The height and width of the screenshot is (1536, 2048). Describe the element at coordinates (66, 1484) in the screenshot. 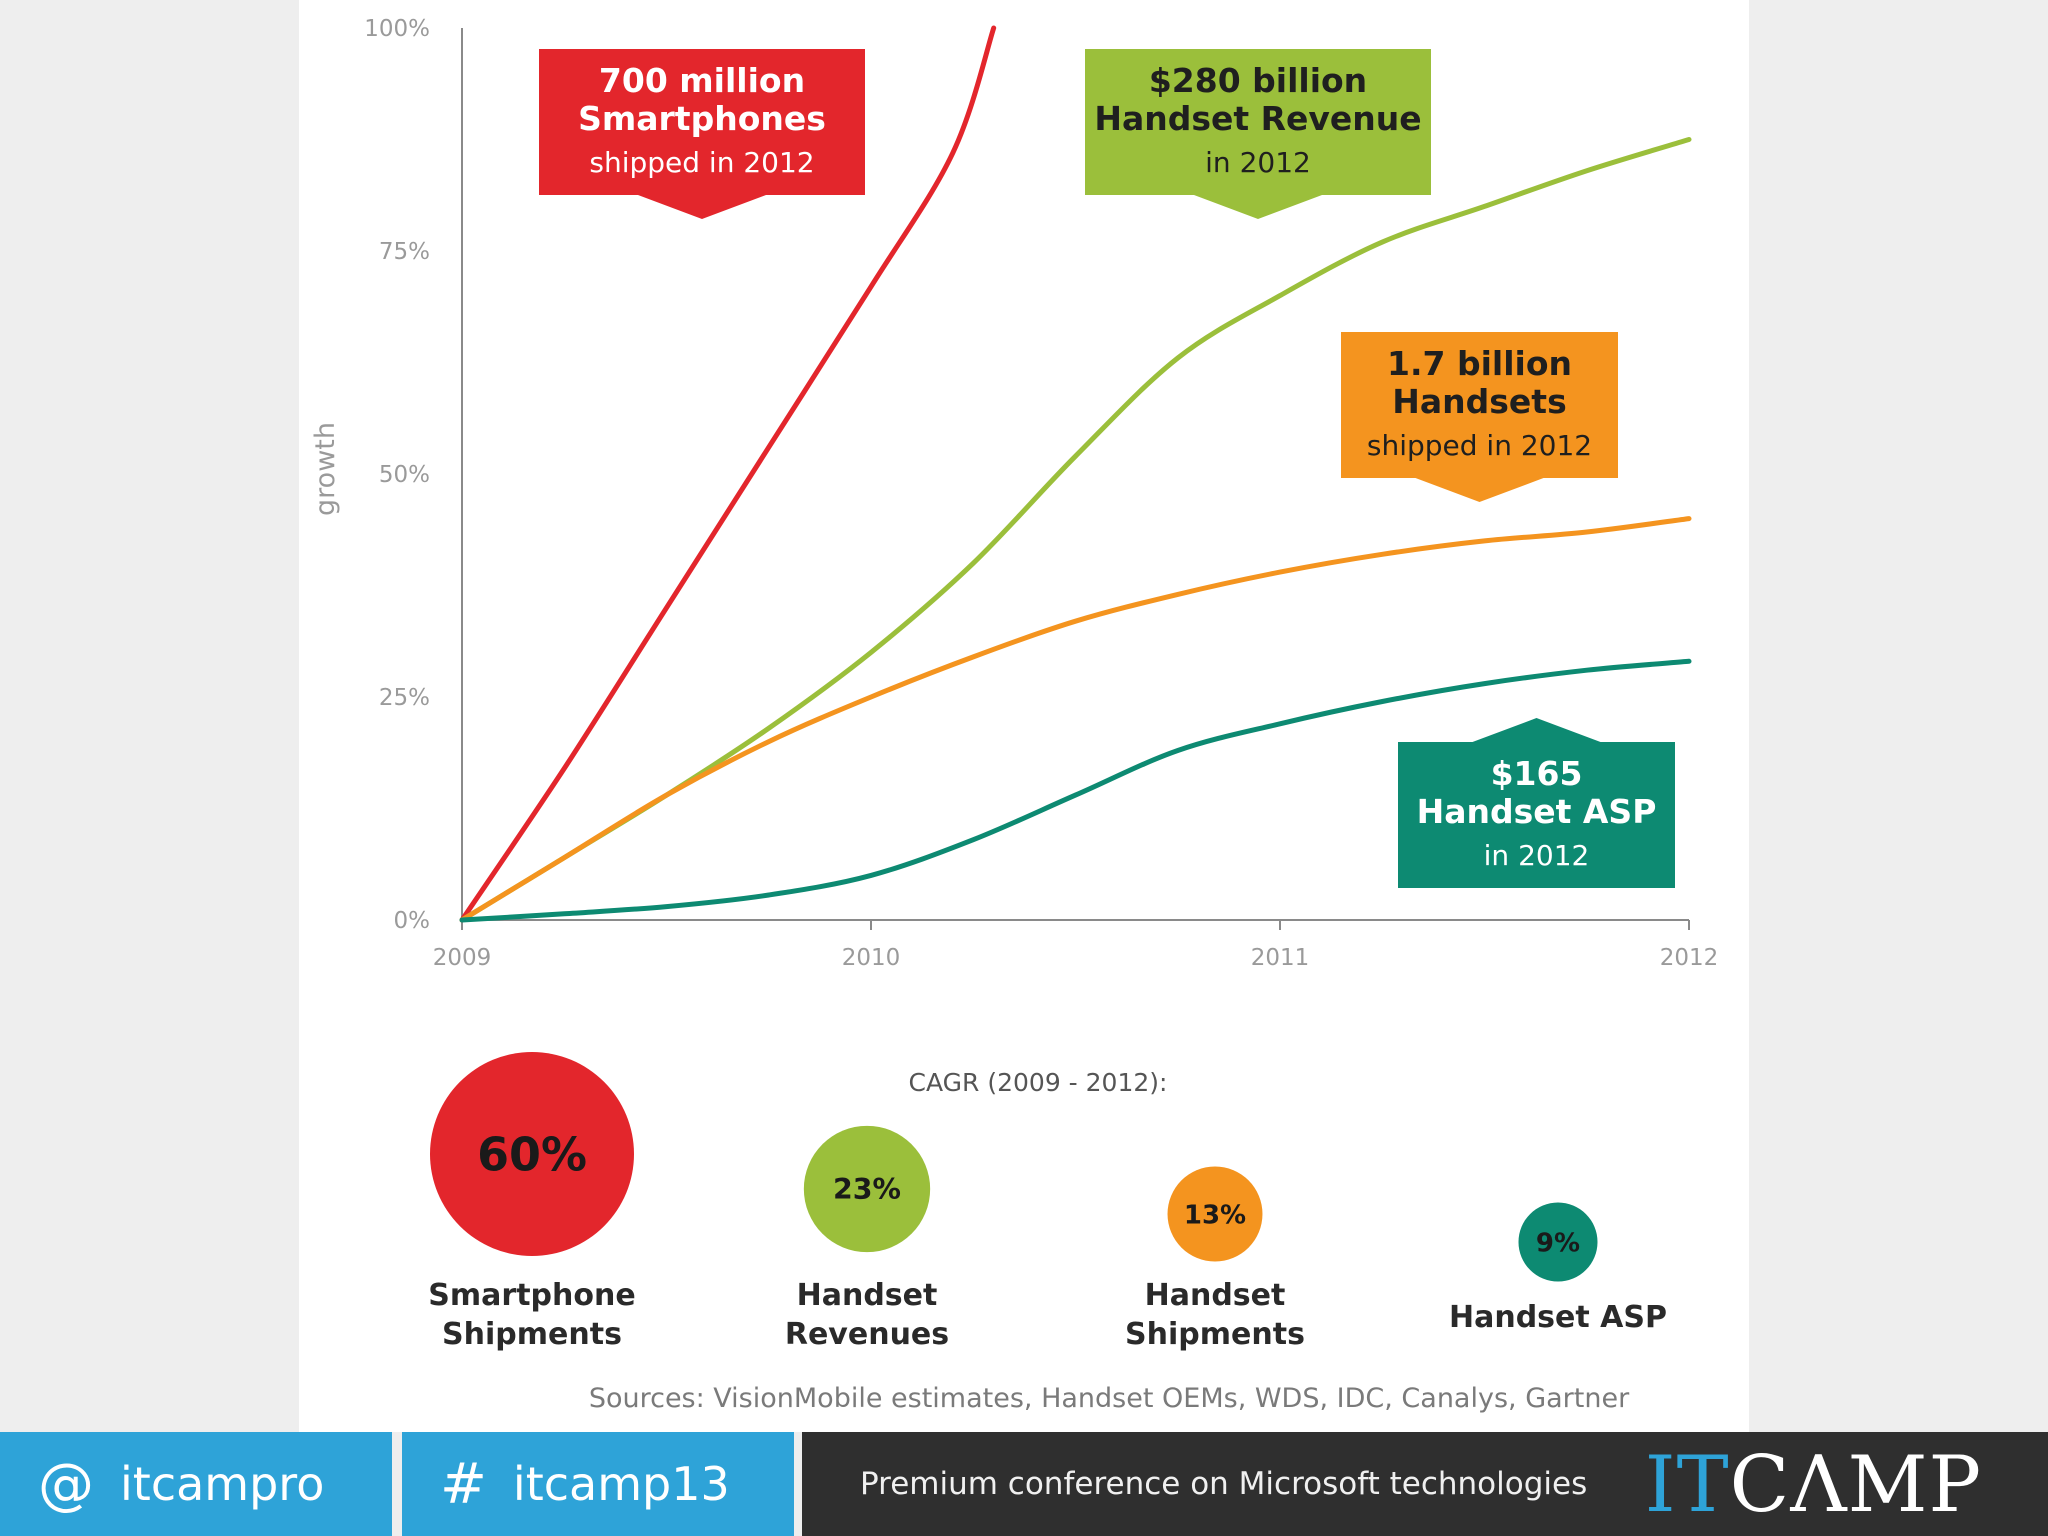

I see `at-icon: @` at that location.